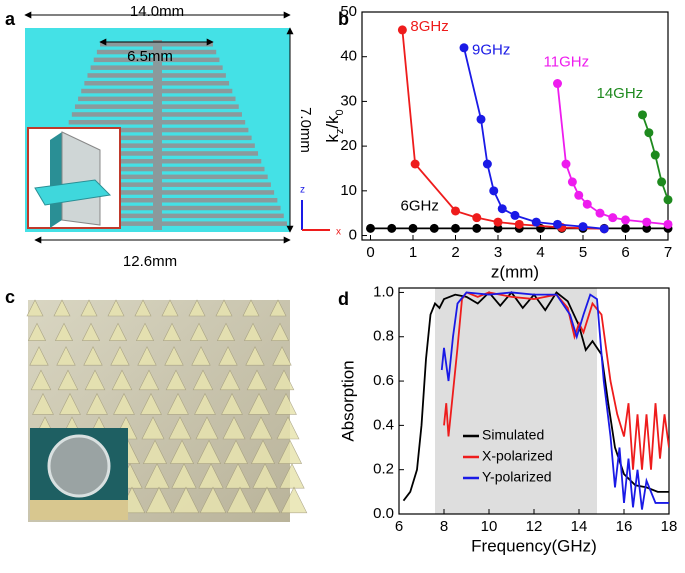 The width and height of the screenshot is (685, 573). I want to click on legend-label: Y-polarized, so click(517, 477).